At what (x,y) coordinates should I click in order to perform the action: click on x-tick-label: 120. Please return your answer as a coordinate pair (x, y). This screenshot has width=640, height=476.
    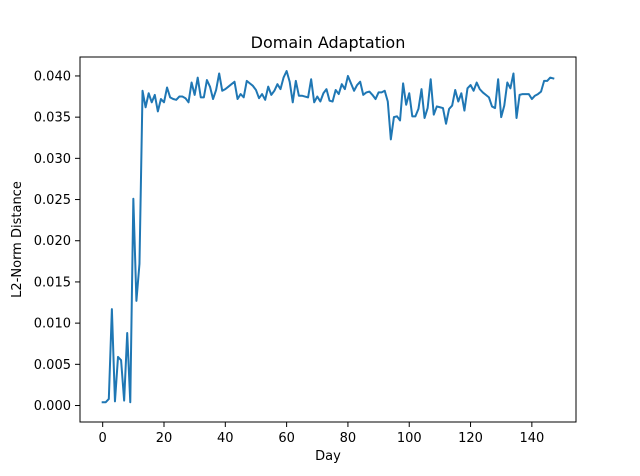
    Looking at the image, I should click on (470, 438).